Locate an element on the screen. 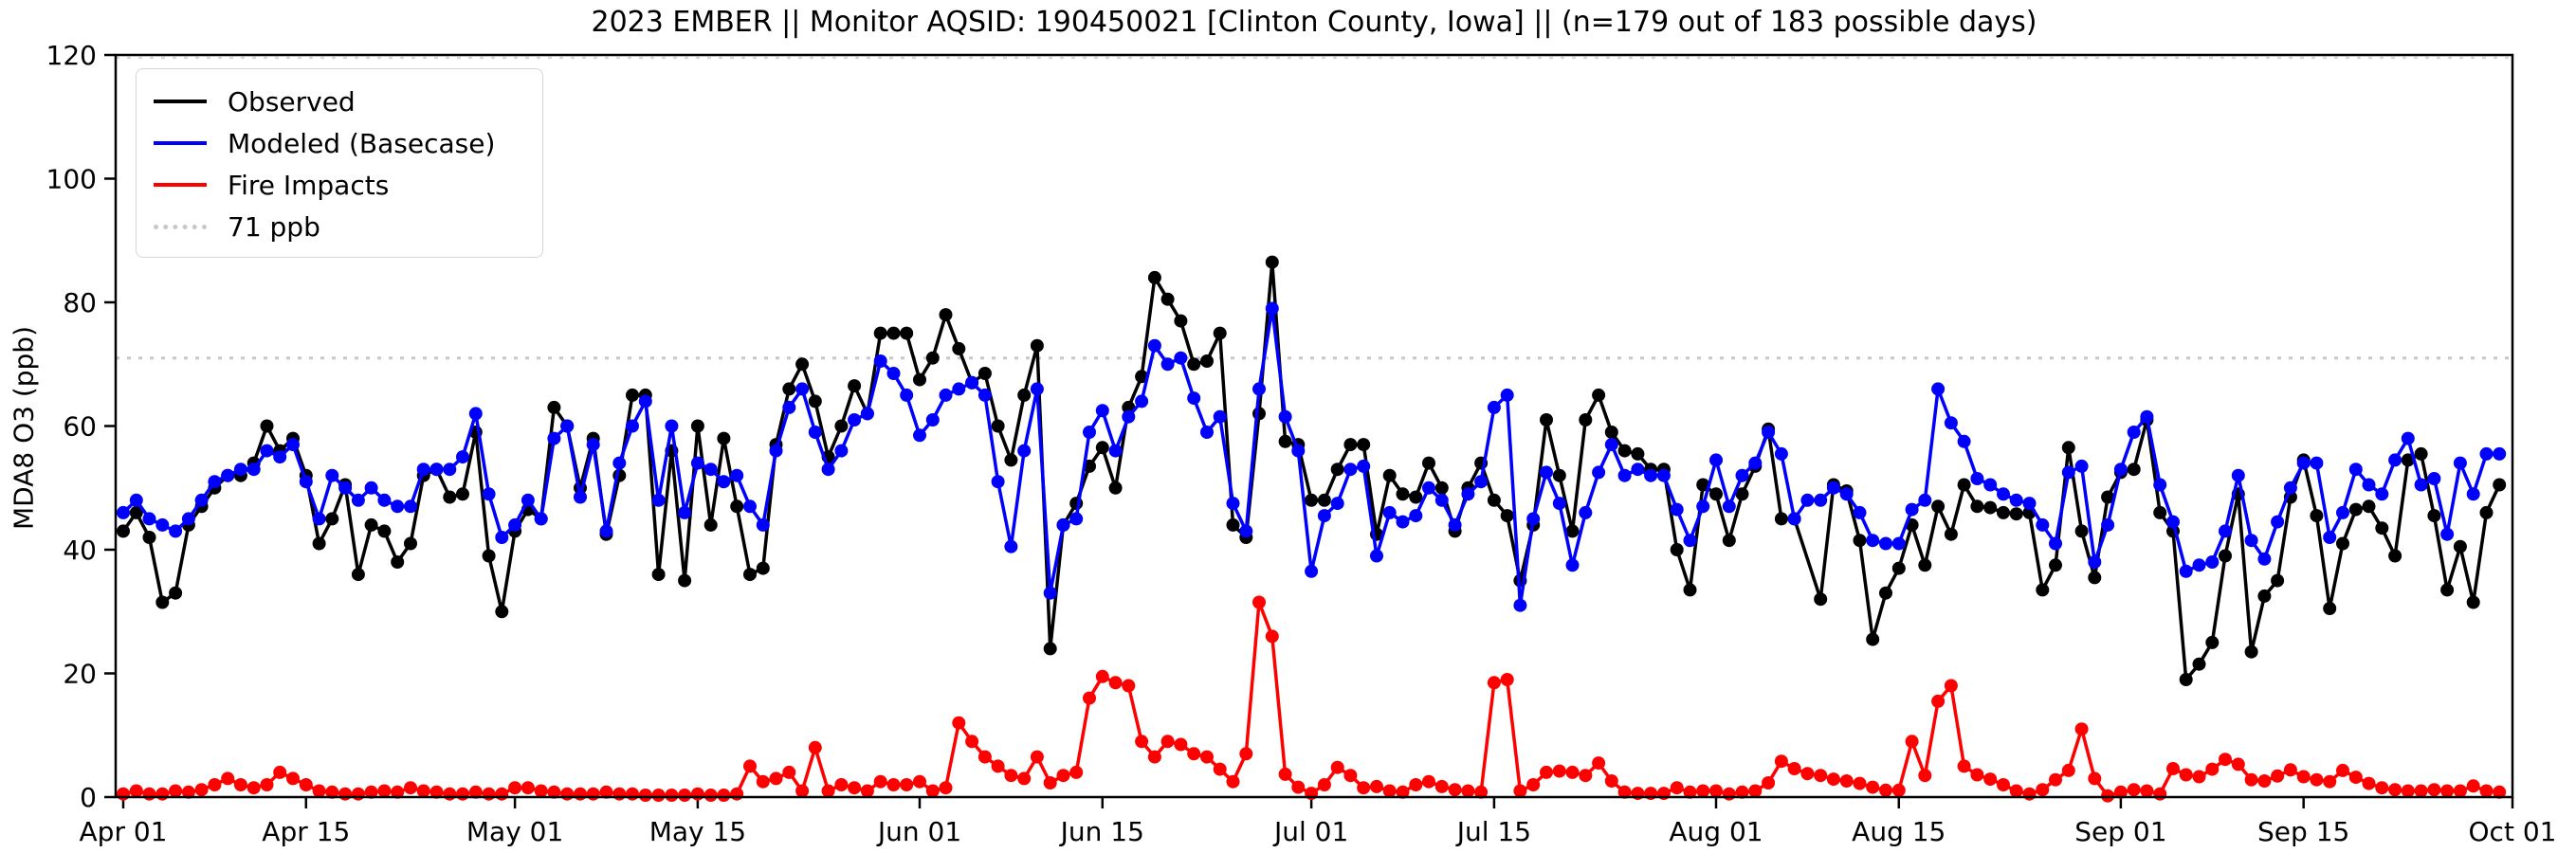 The width and height of the screenshot is (2576, 853). y-tick-label: 80 is located at coordinates (80, 302).